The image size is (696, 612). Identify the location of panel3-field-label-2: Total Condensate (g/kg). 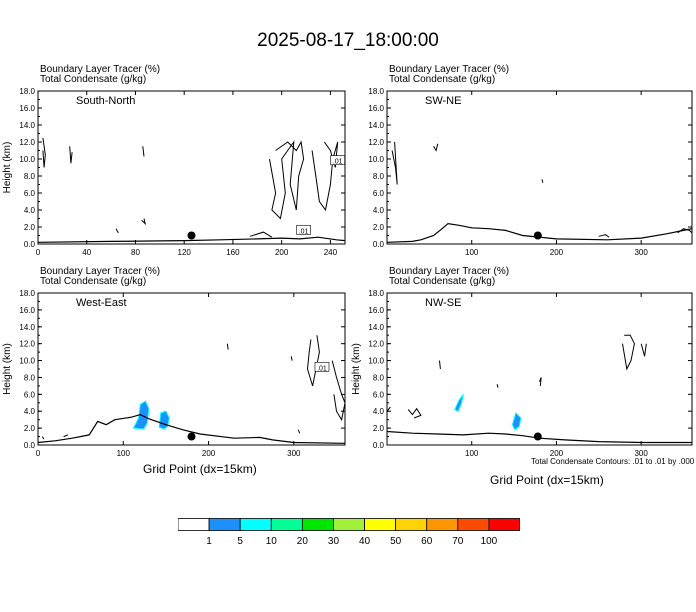
(93, 281).